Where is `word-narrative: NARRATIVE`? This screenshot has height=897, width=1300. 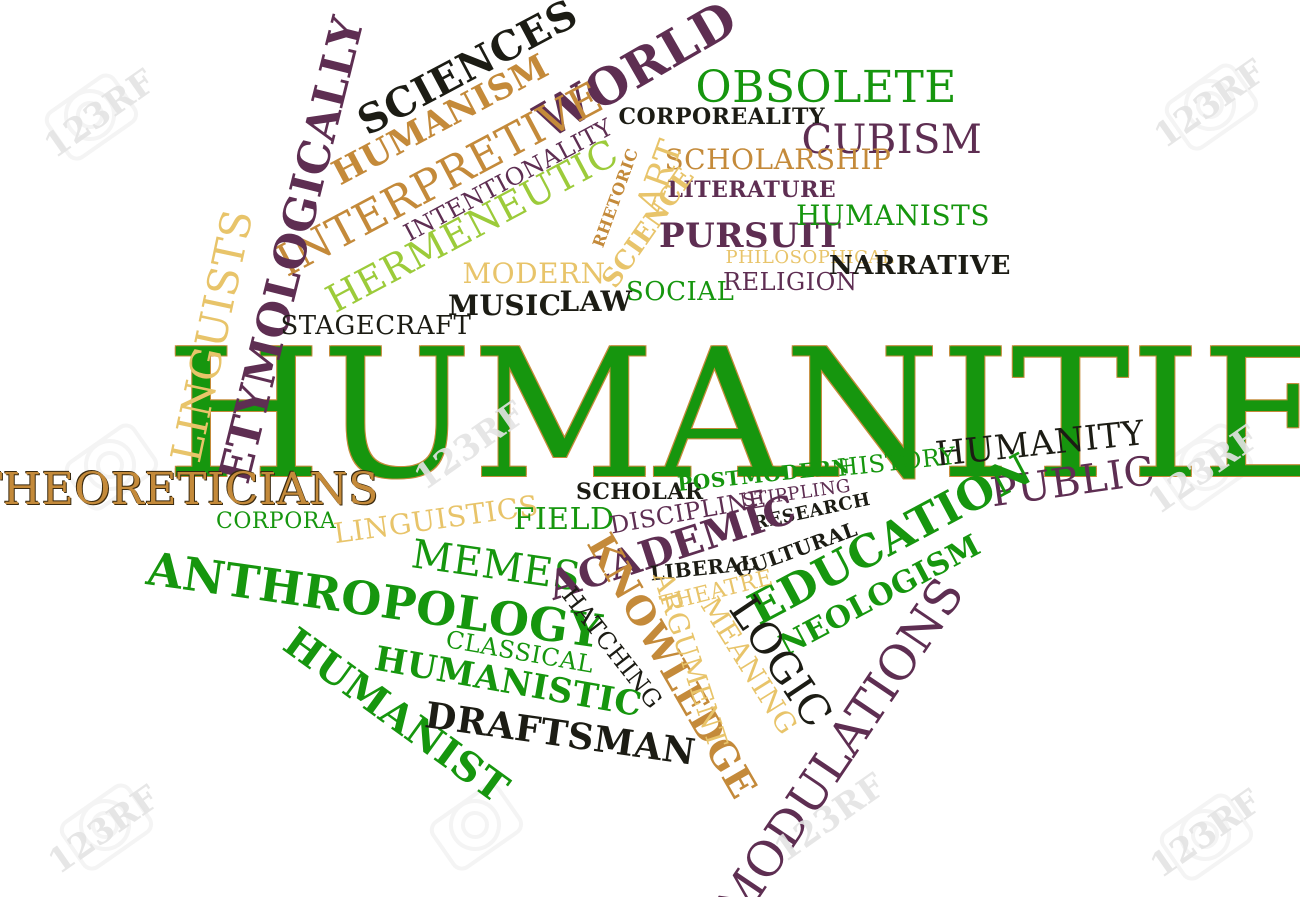
word-narrative: NARRATIVE is located at coordinates (920, 266).